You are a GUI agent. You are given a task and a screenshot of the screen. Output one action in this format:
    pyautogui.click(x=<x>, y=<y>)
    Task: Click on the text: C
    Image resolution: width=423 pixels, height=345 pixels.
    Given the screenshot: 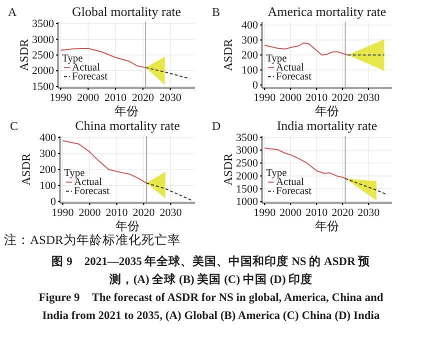 What is the action you would take?
    pyautogui.click(x=14, y=126)
    